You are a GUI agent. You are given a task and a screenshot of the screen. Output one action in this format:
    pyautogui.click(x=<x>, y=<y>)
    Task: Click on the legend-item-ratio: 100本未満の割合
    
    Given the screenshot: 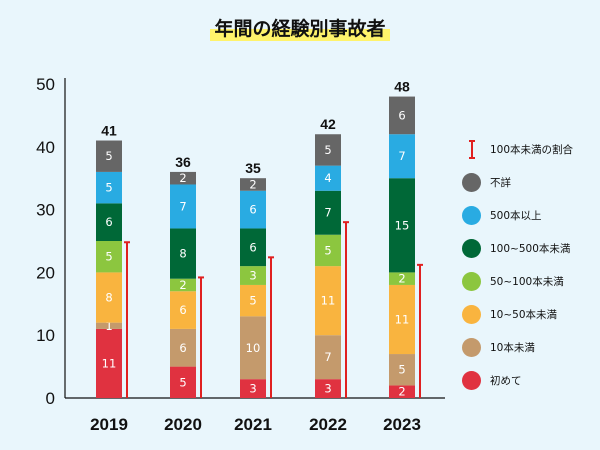 What is the action you would take?
    pyautogui.click(x=530, y=154)
    